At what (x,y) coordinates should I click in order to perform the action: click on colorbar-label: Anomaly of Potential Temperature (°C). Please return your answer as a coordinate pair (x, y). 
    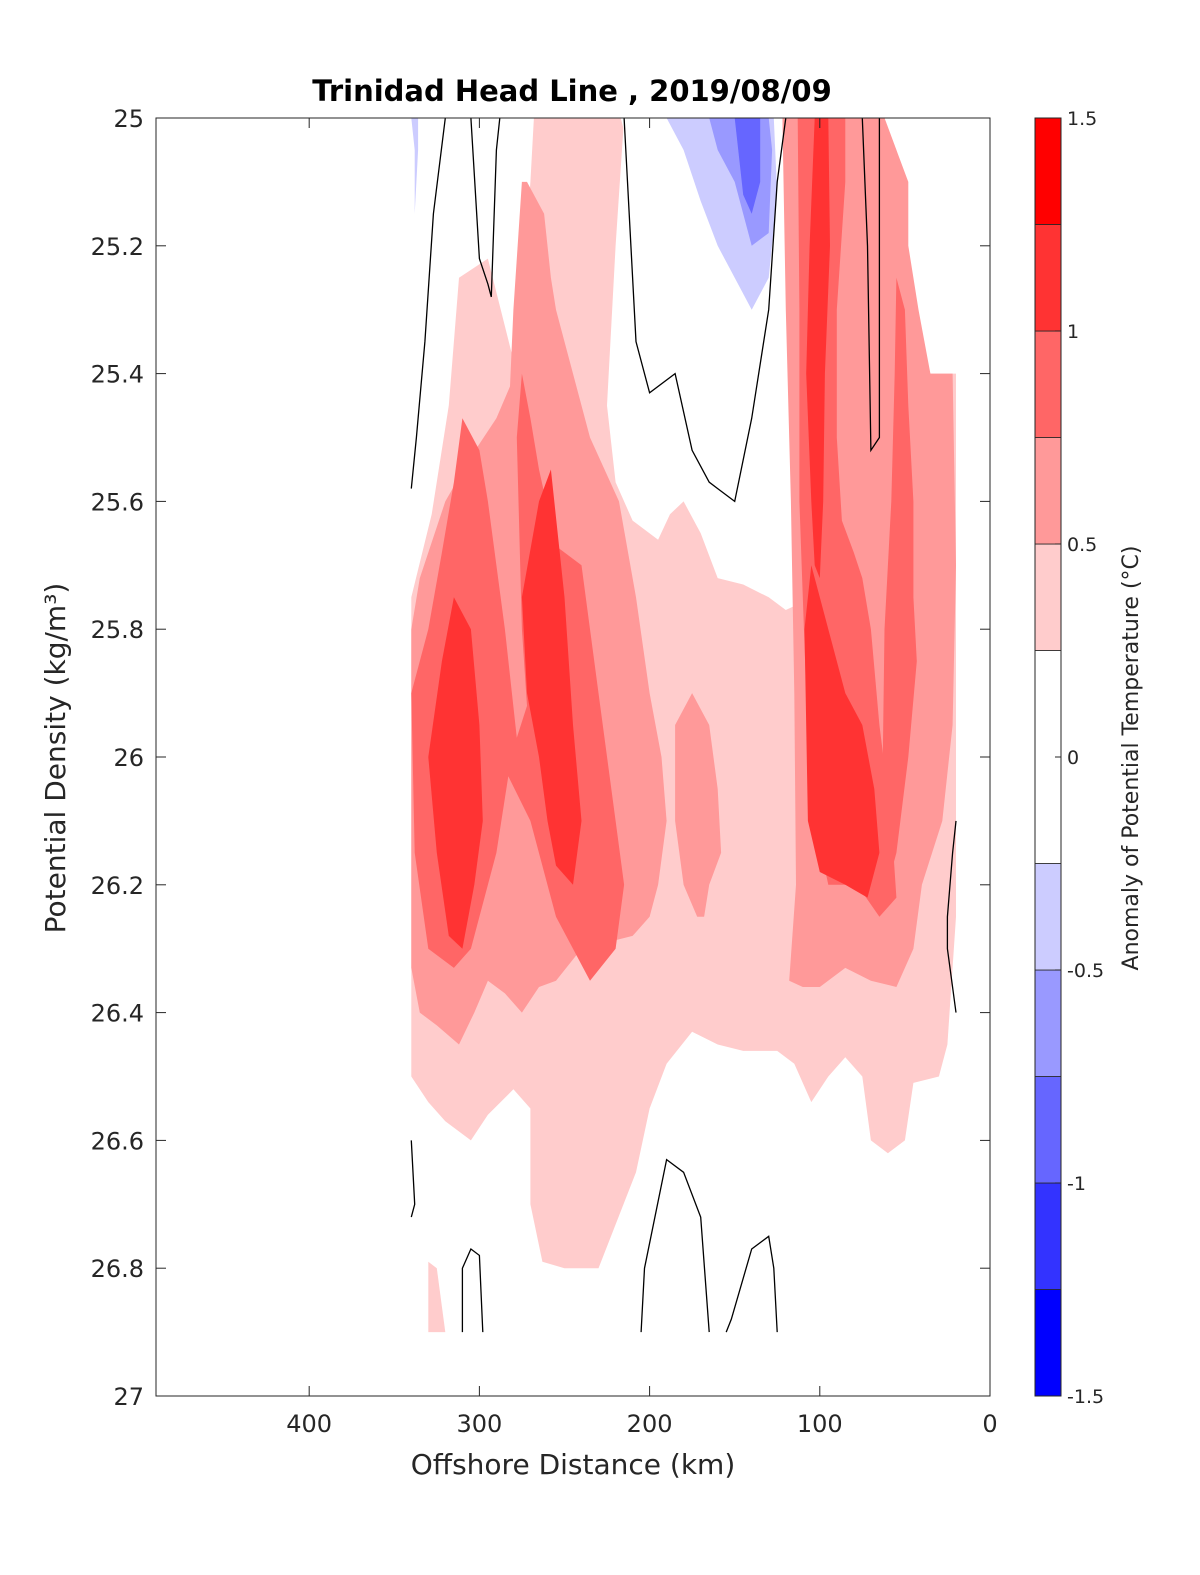
    Looking at the image, I should click on (1131, 758).